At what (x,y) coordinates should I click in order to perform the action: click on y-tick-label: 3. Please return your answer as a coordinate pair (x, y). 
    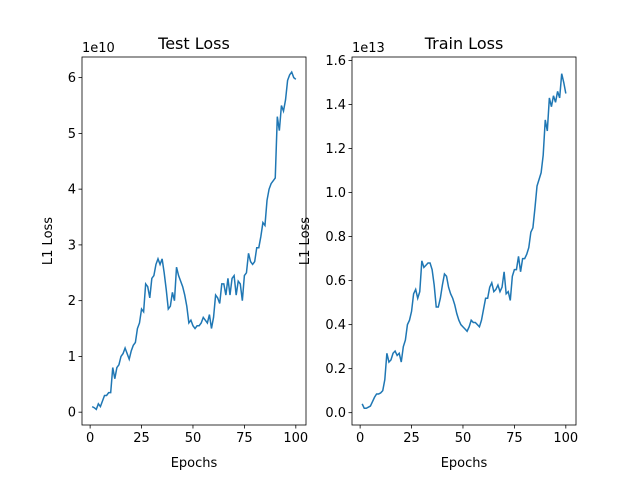
    Looking at the image, I should click on (72, 245).